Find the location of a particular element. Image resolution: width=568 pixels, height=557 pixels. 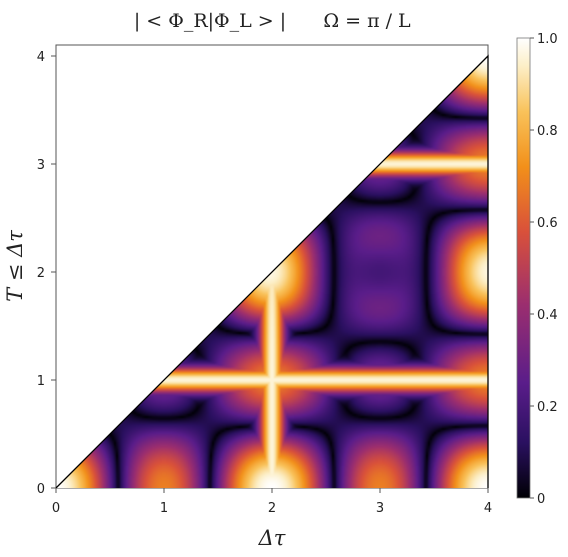

y-tick-label: 2 is located at coordinates (41, 273).